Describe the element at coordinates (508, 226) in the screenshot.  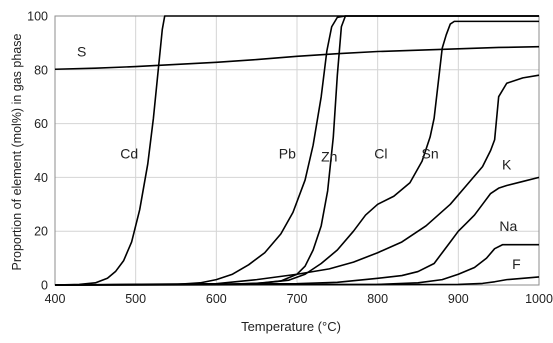
I see `series-label-na: Na` at that location.